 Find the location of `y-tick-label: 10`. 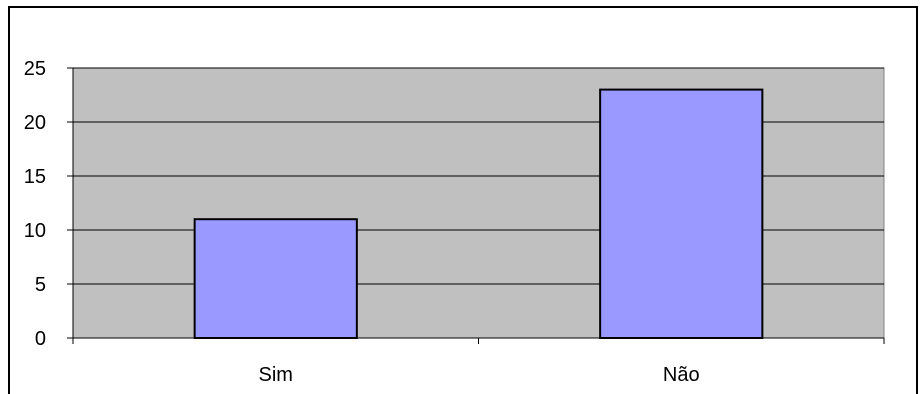

y-tick-label: 10 is located at coordinates (35, 231).